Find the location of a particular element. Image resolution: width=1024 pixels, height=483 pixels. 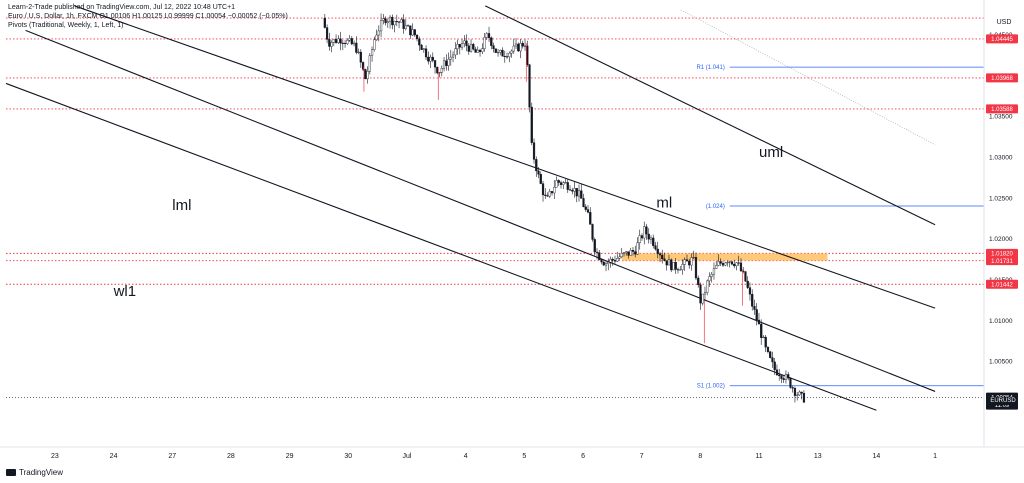

y-tick-label: 1.03500 is located at coordinates (1001, 117).